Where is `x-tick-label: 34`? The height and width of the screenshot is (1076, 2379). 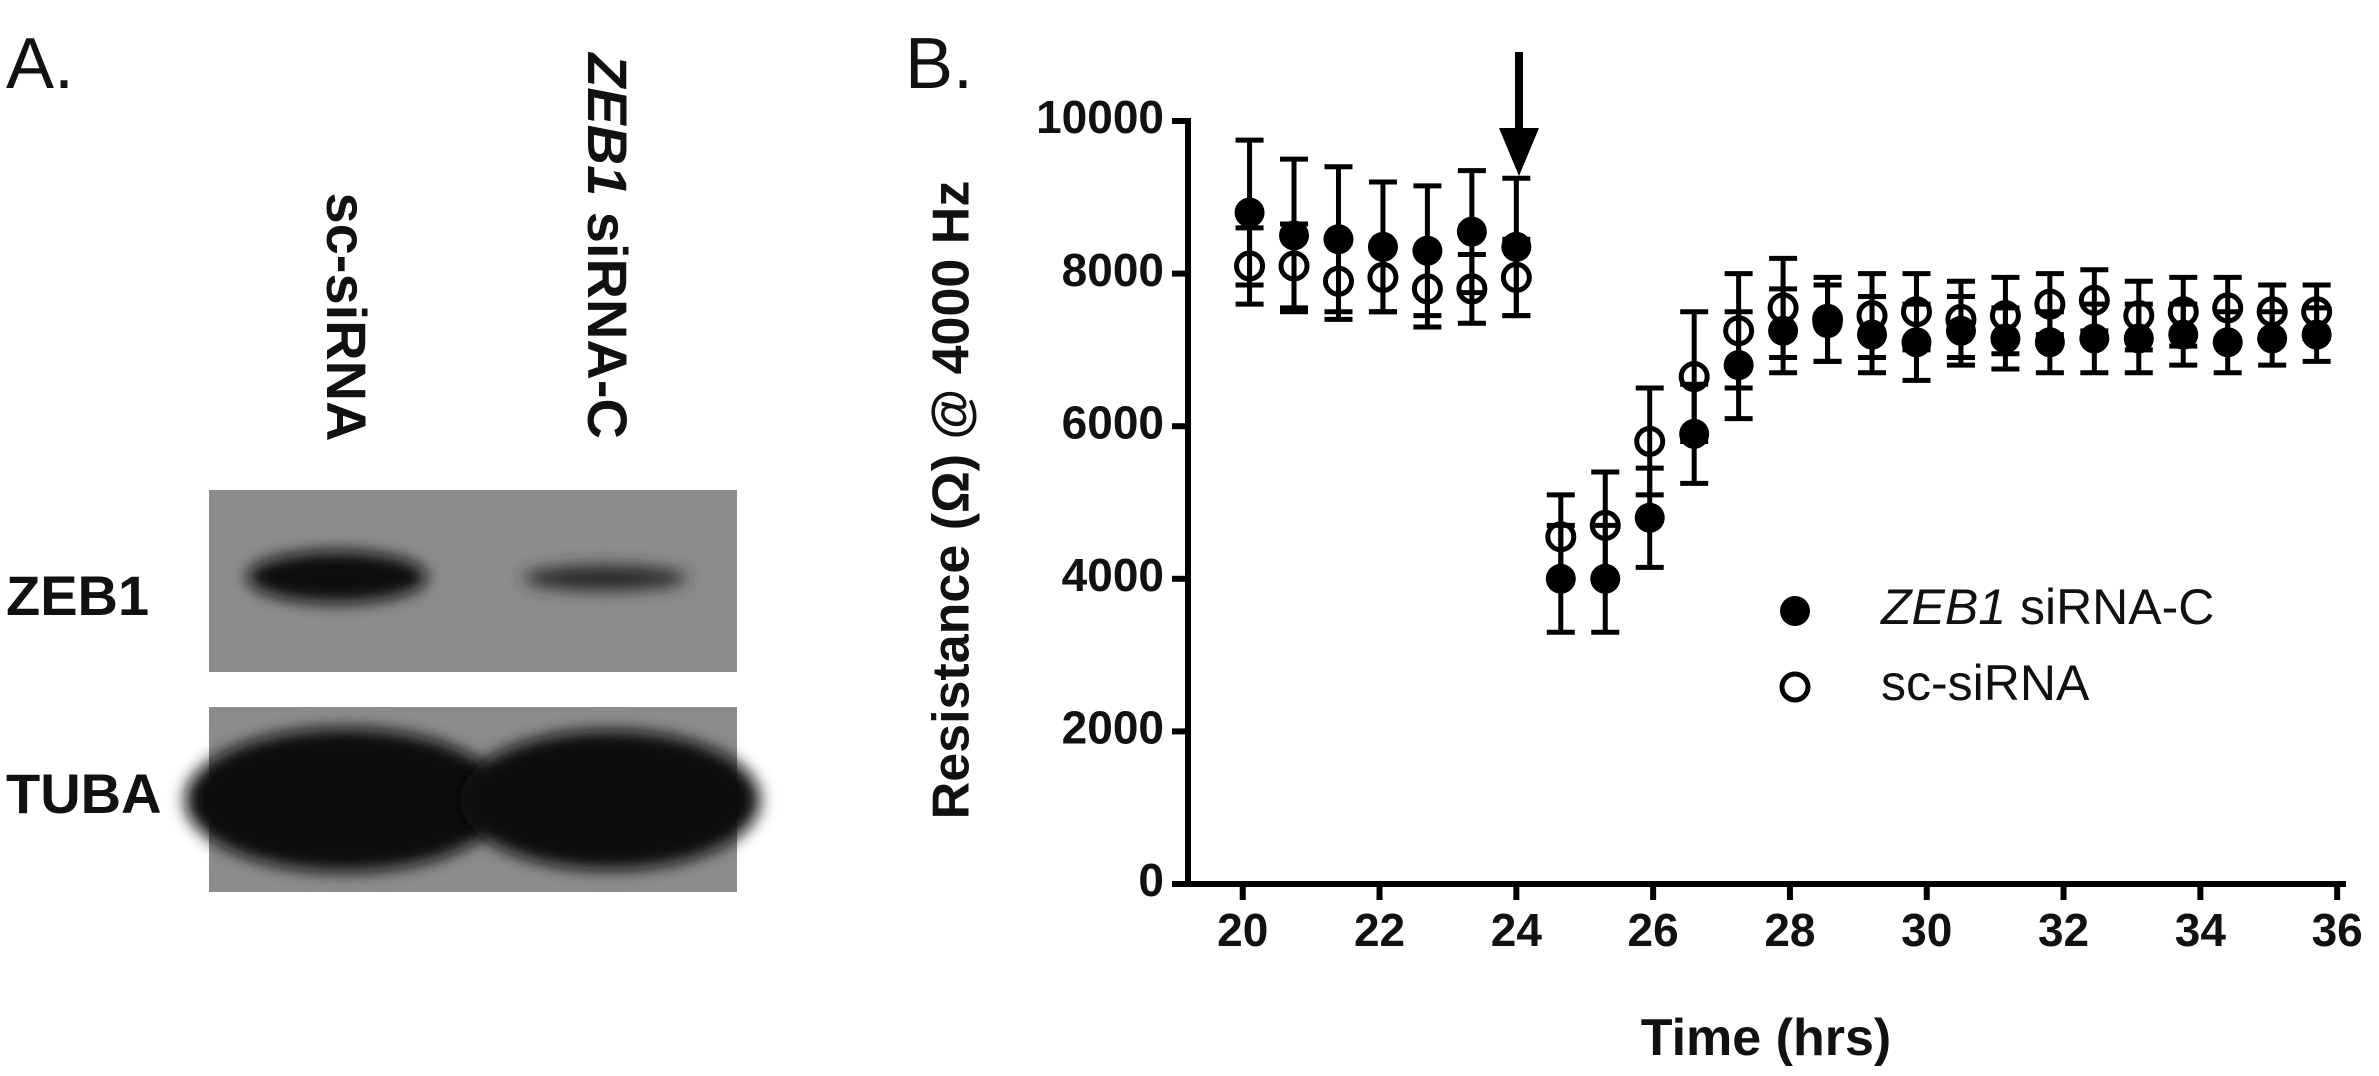
x-tick-label: 34 is located at coordinates (2201, 930).